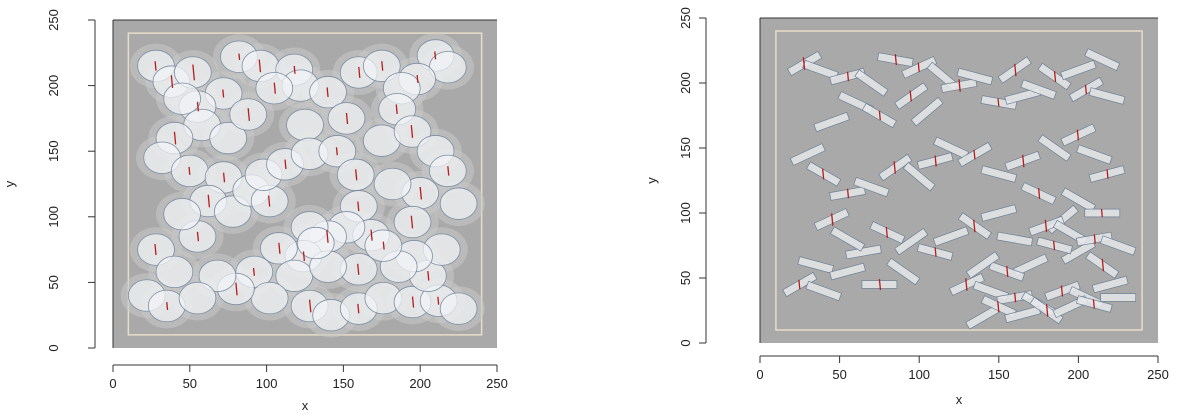 This screenshot has height=419, width=1189. I want to click on y-tick-label: 0, so click(685, 342).